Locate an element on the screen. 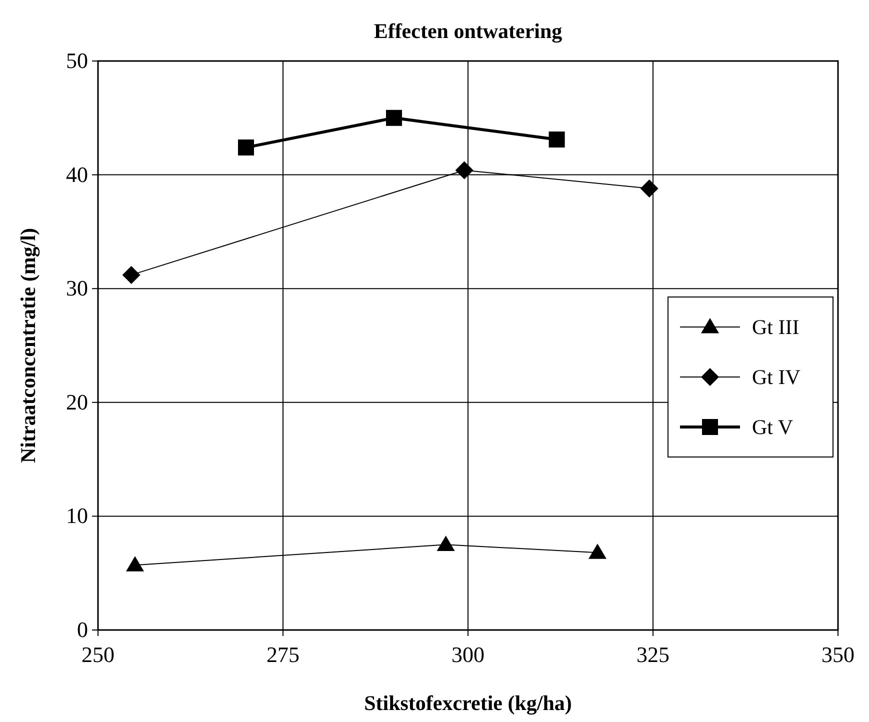 Image resolution: width=869 pixels, height=722 pixels. x-tick-label: 275 is located at coordinates (283, 654).